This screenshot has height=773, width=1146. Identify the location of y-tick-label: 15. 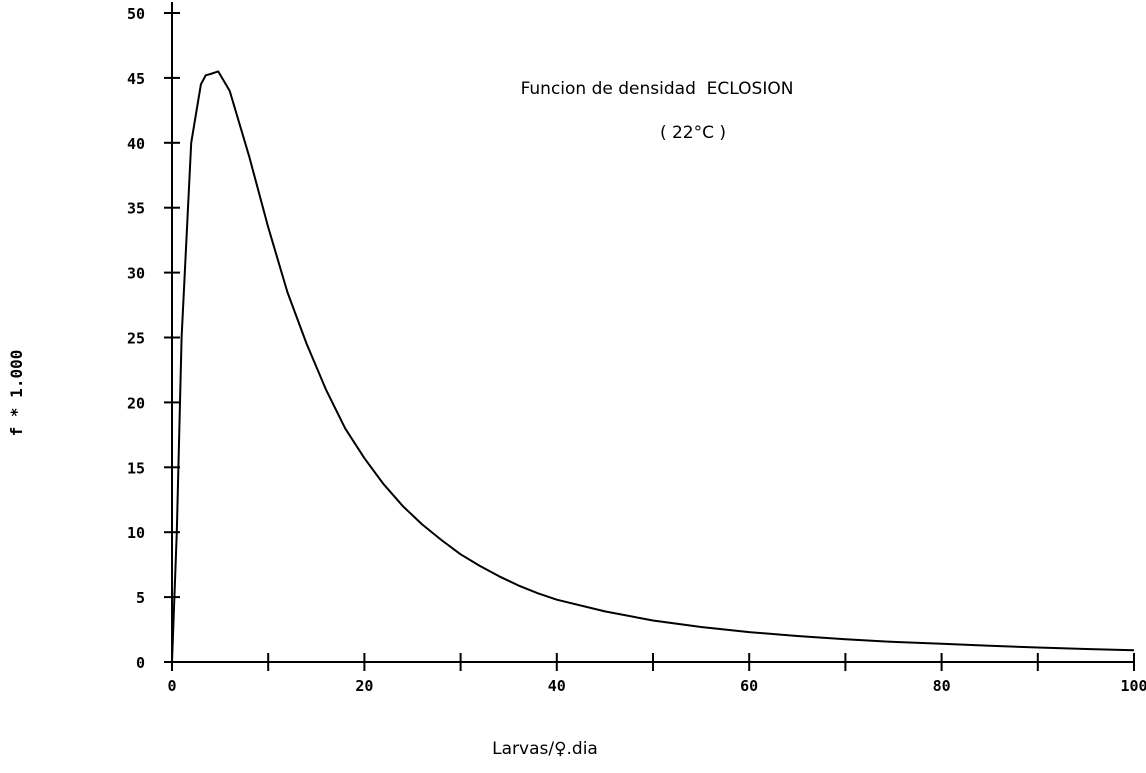
(136, 468).